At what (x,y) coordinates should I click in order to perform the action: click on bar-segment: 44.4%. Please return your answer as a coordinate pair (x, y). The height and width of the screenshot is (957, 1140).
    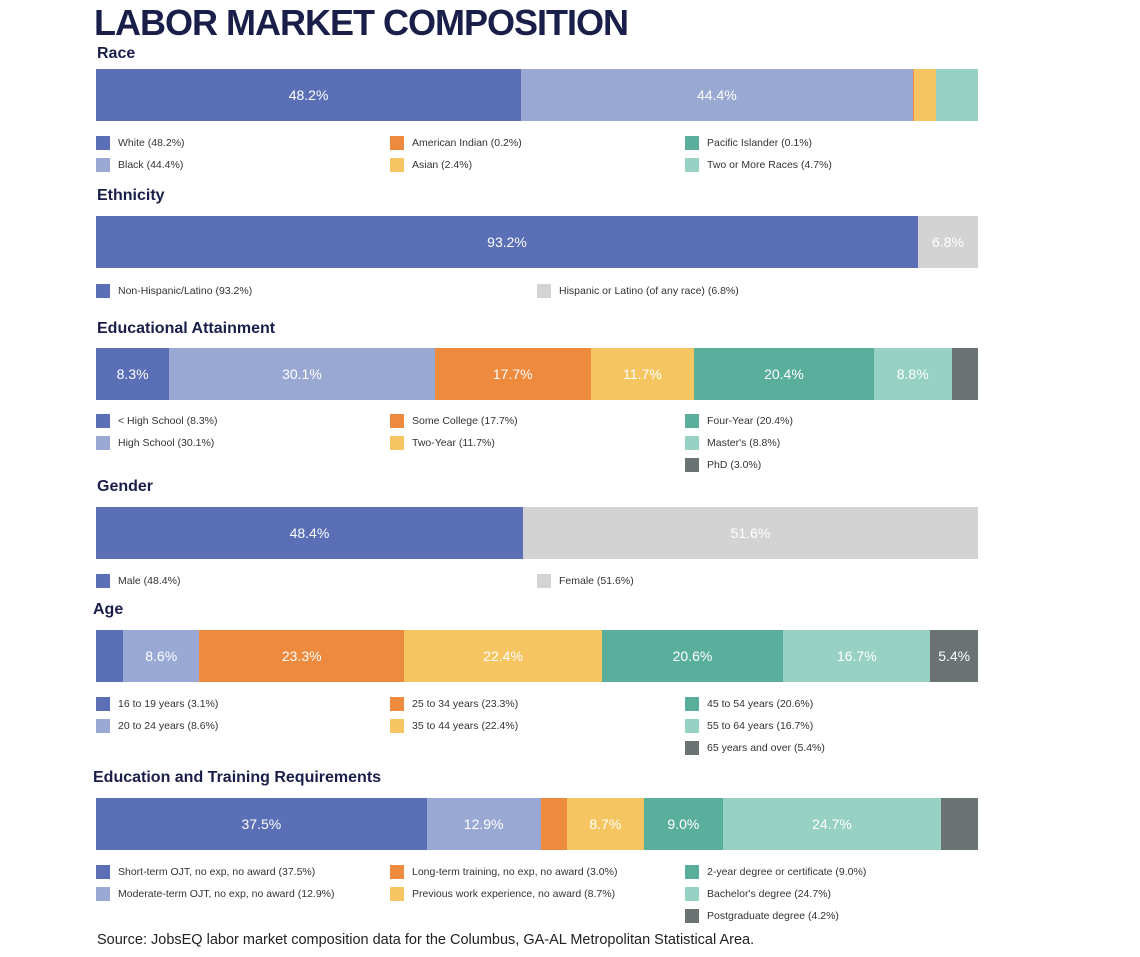
    Looking at the image, I should click on (717, 95).